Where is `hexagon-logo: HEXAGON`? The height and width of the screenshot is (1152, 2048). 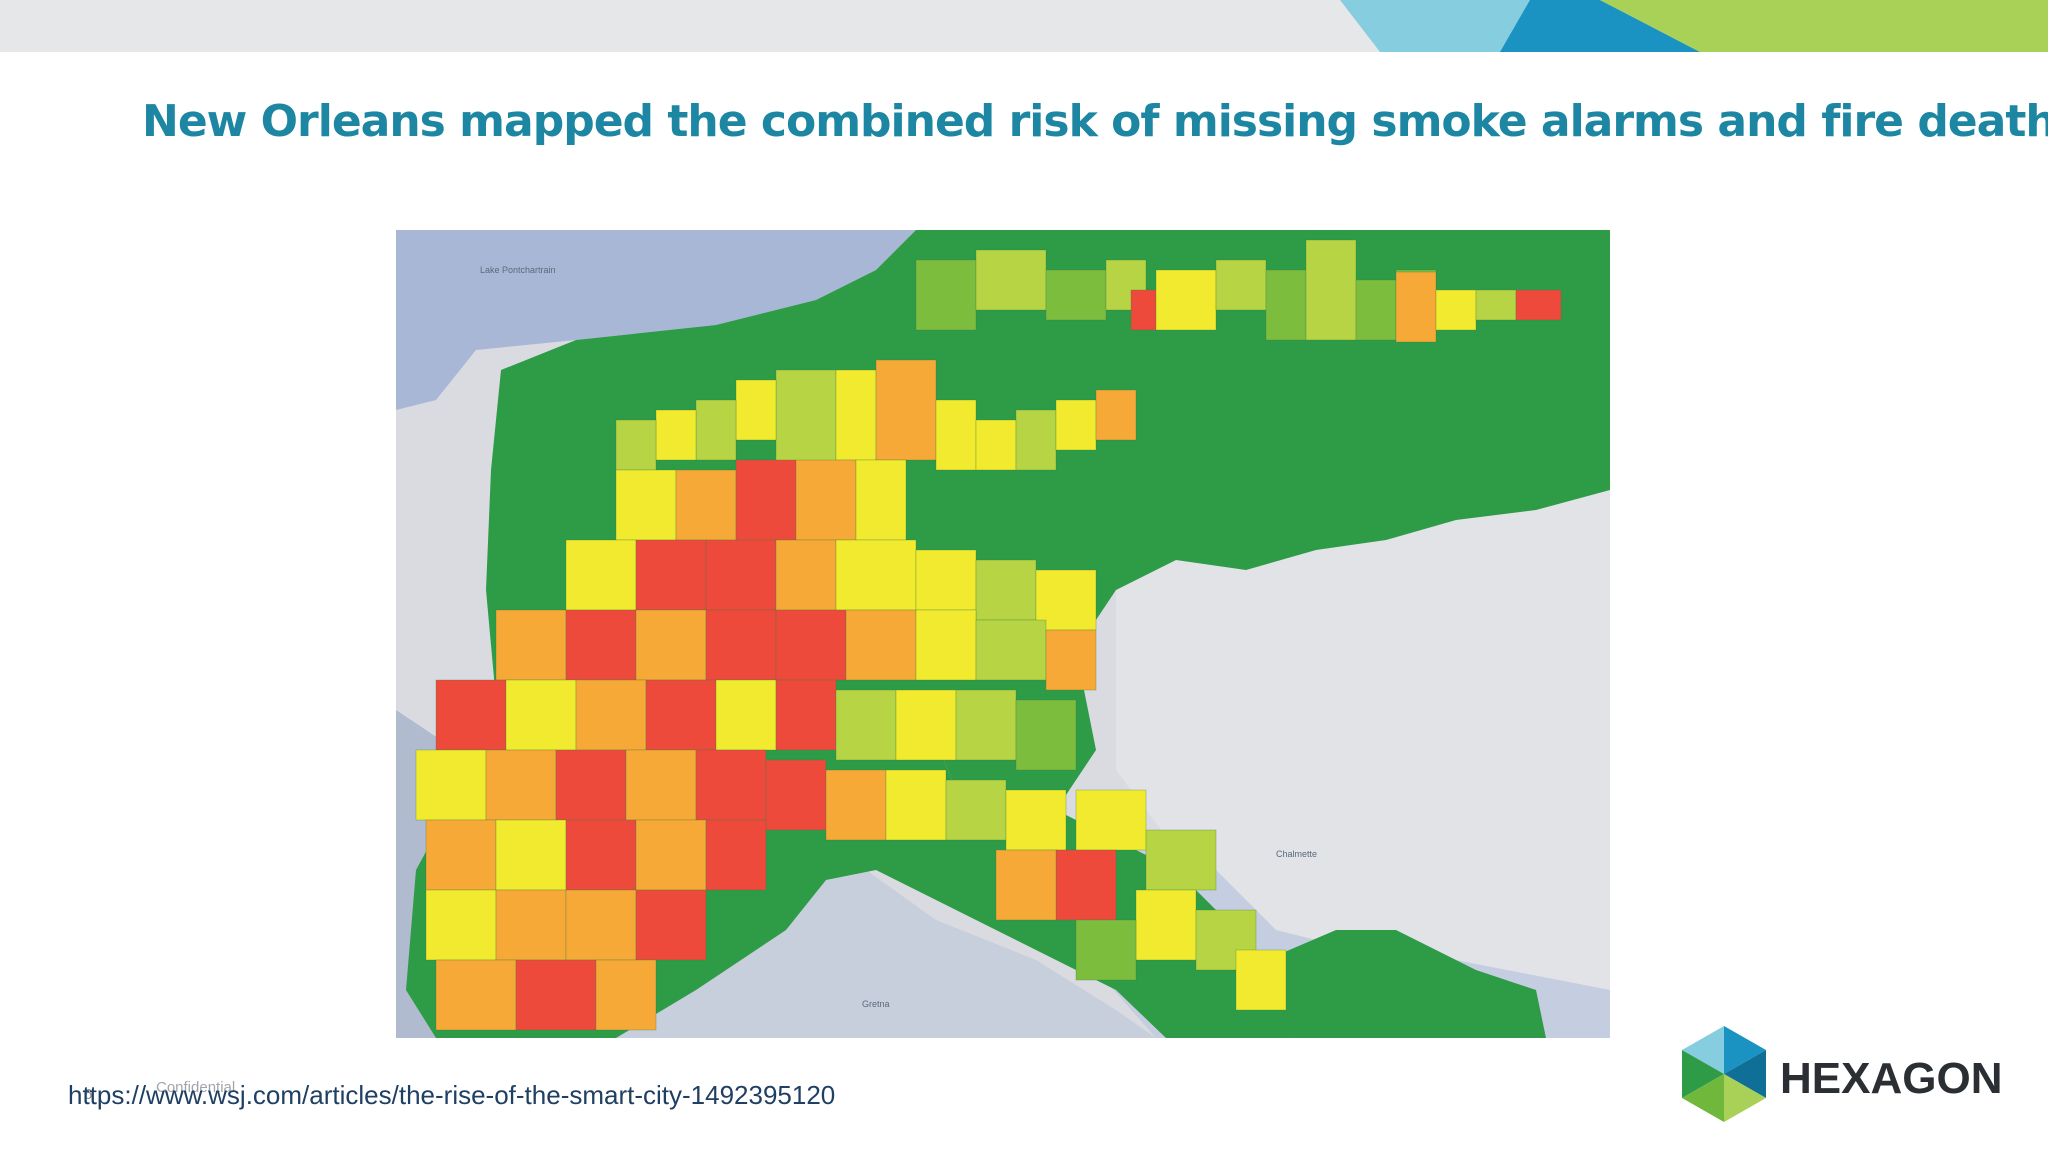
hexagon-logo: HEXAGON is located at coordinates (1843, 1074).